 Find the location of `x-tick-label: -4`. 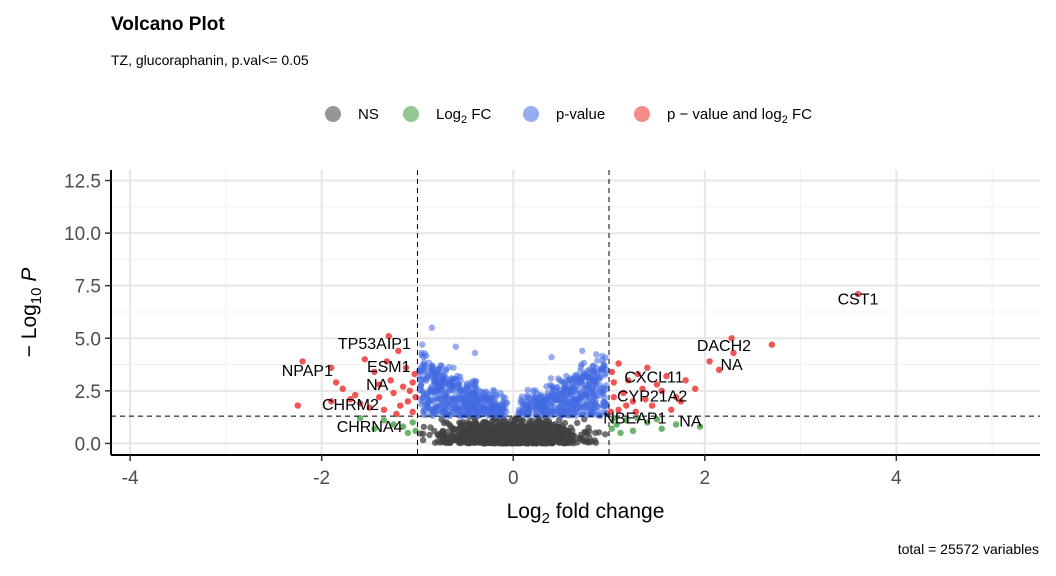

x-tick-label: -4 is located at coordinates (130, 478).